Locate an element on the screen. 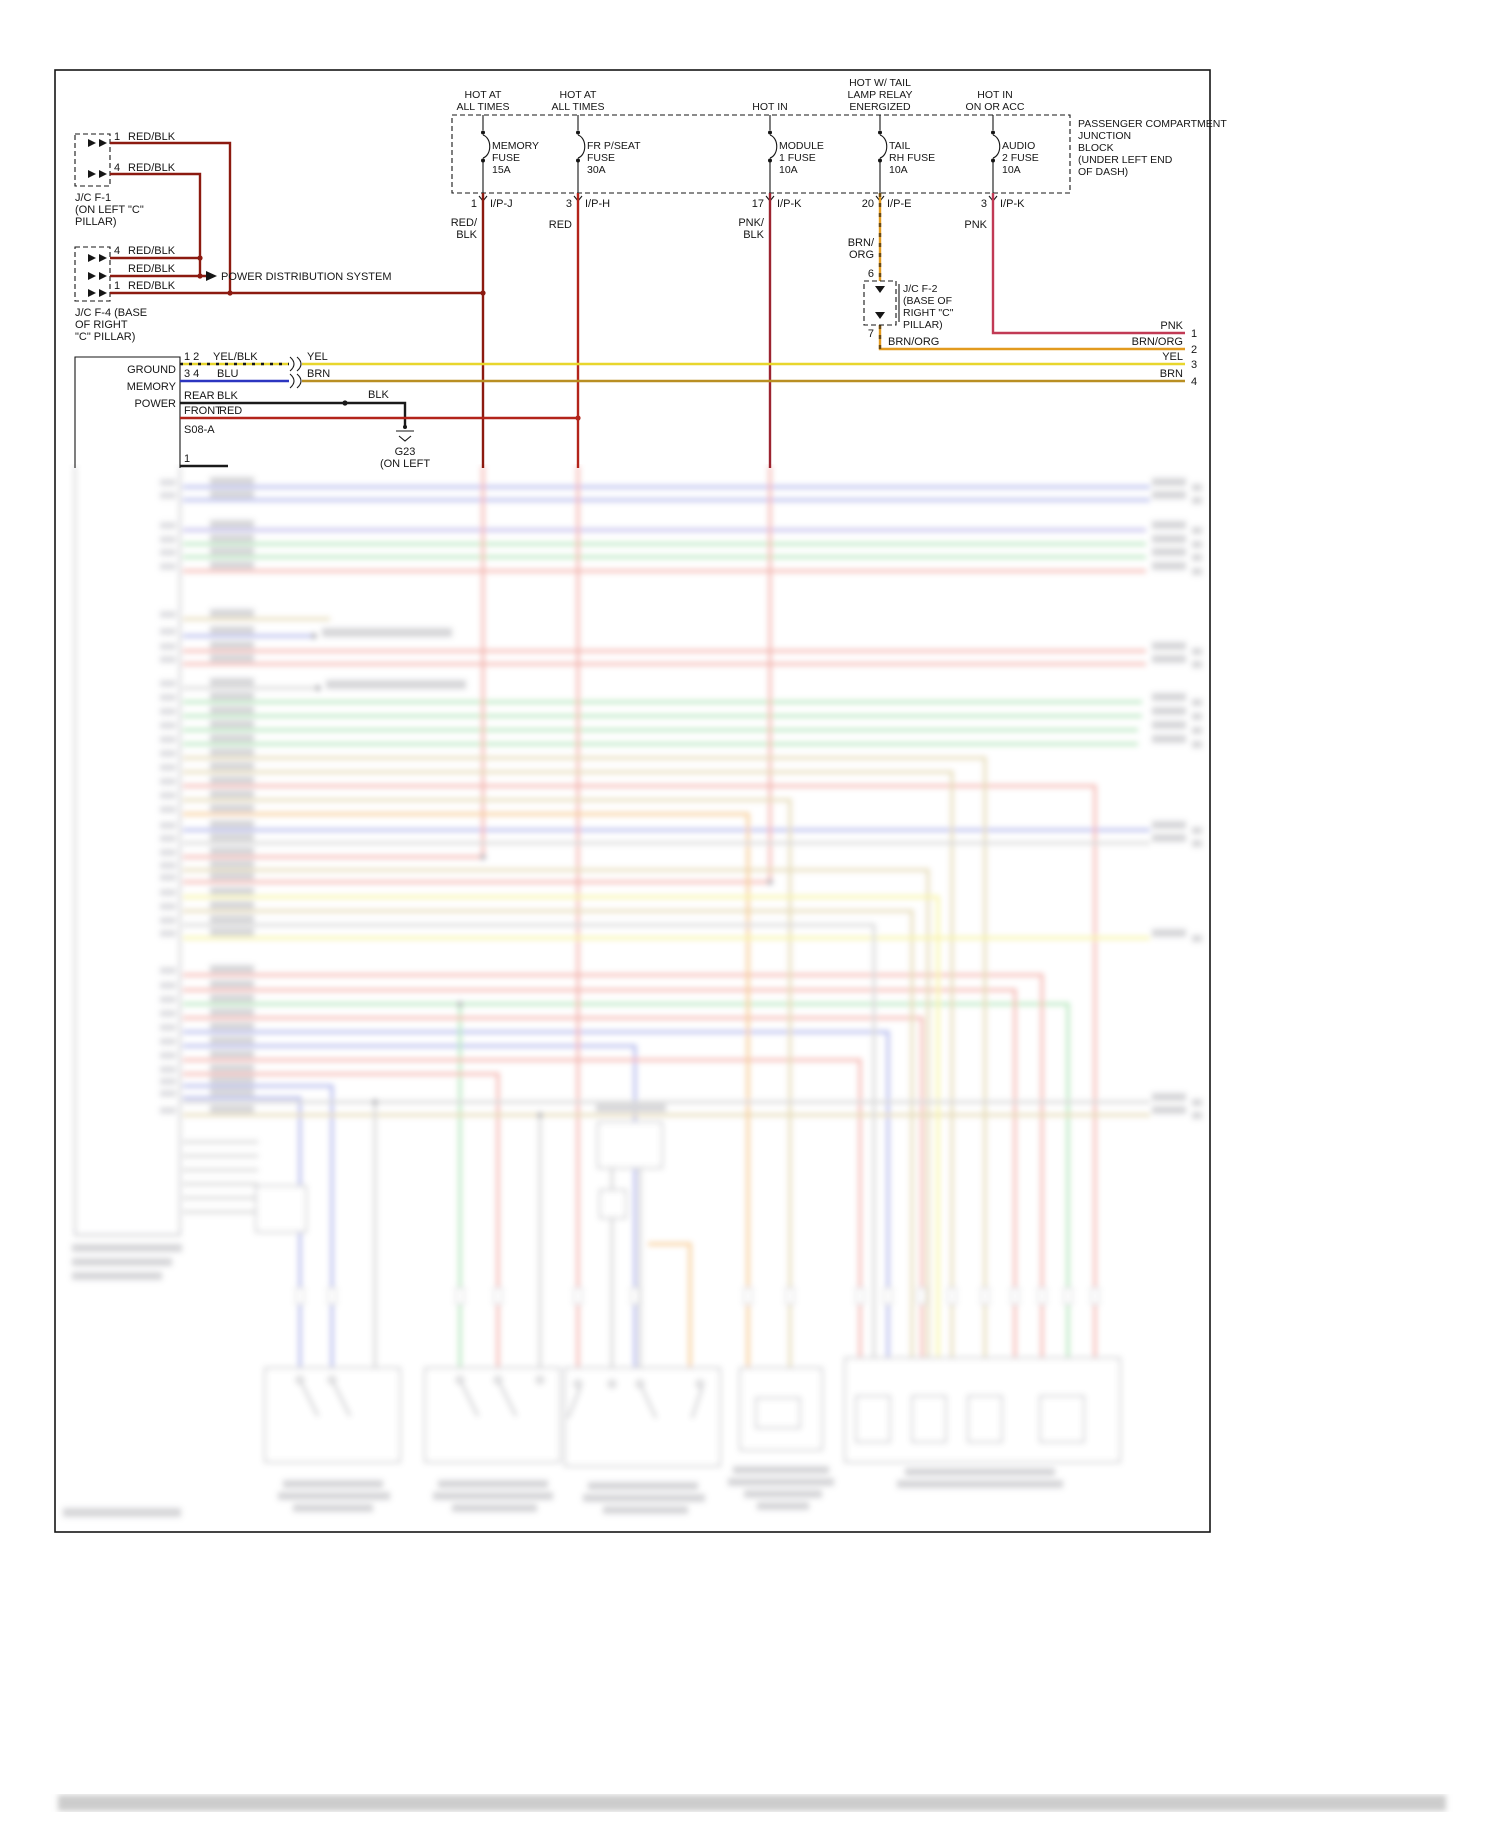  connector-name: I/P-K is located at coordinates (789, 204).